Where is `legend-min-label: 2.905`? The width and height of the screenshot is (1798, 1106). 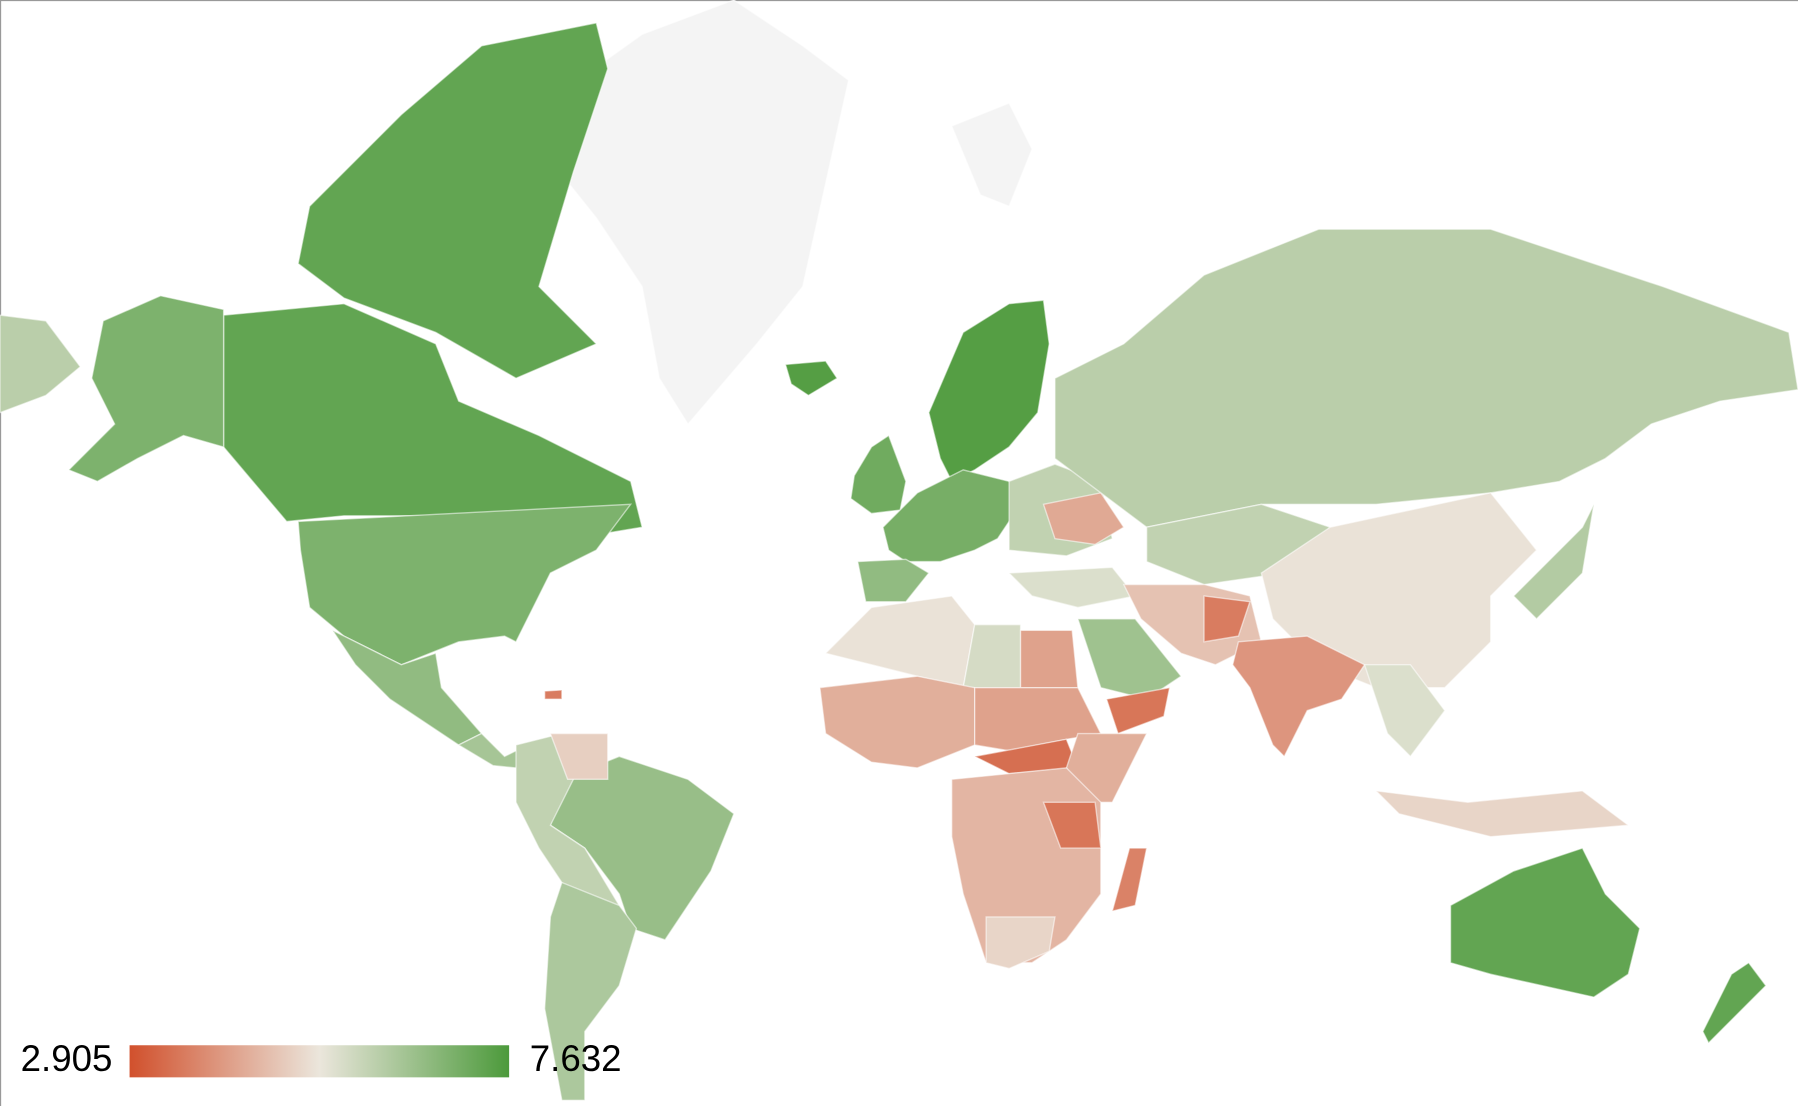 legend-min-label: 2.905 is located at coordinates (67, 1058).